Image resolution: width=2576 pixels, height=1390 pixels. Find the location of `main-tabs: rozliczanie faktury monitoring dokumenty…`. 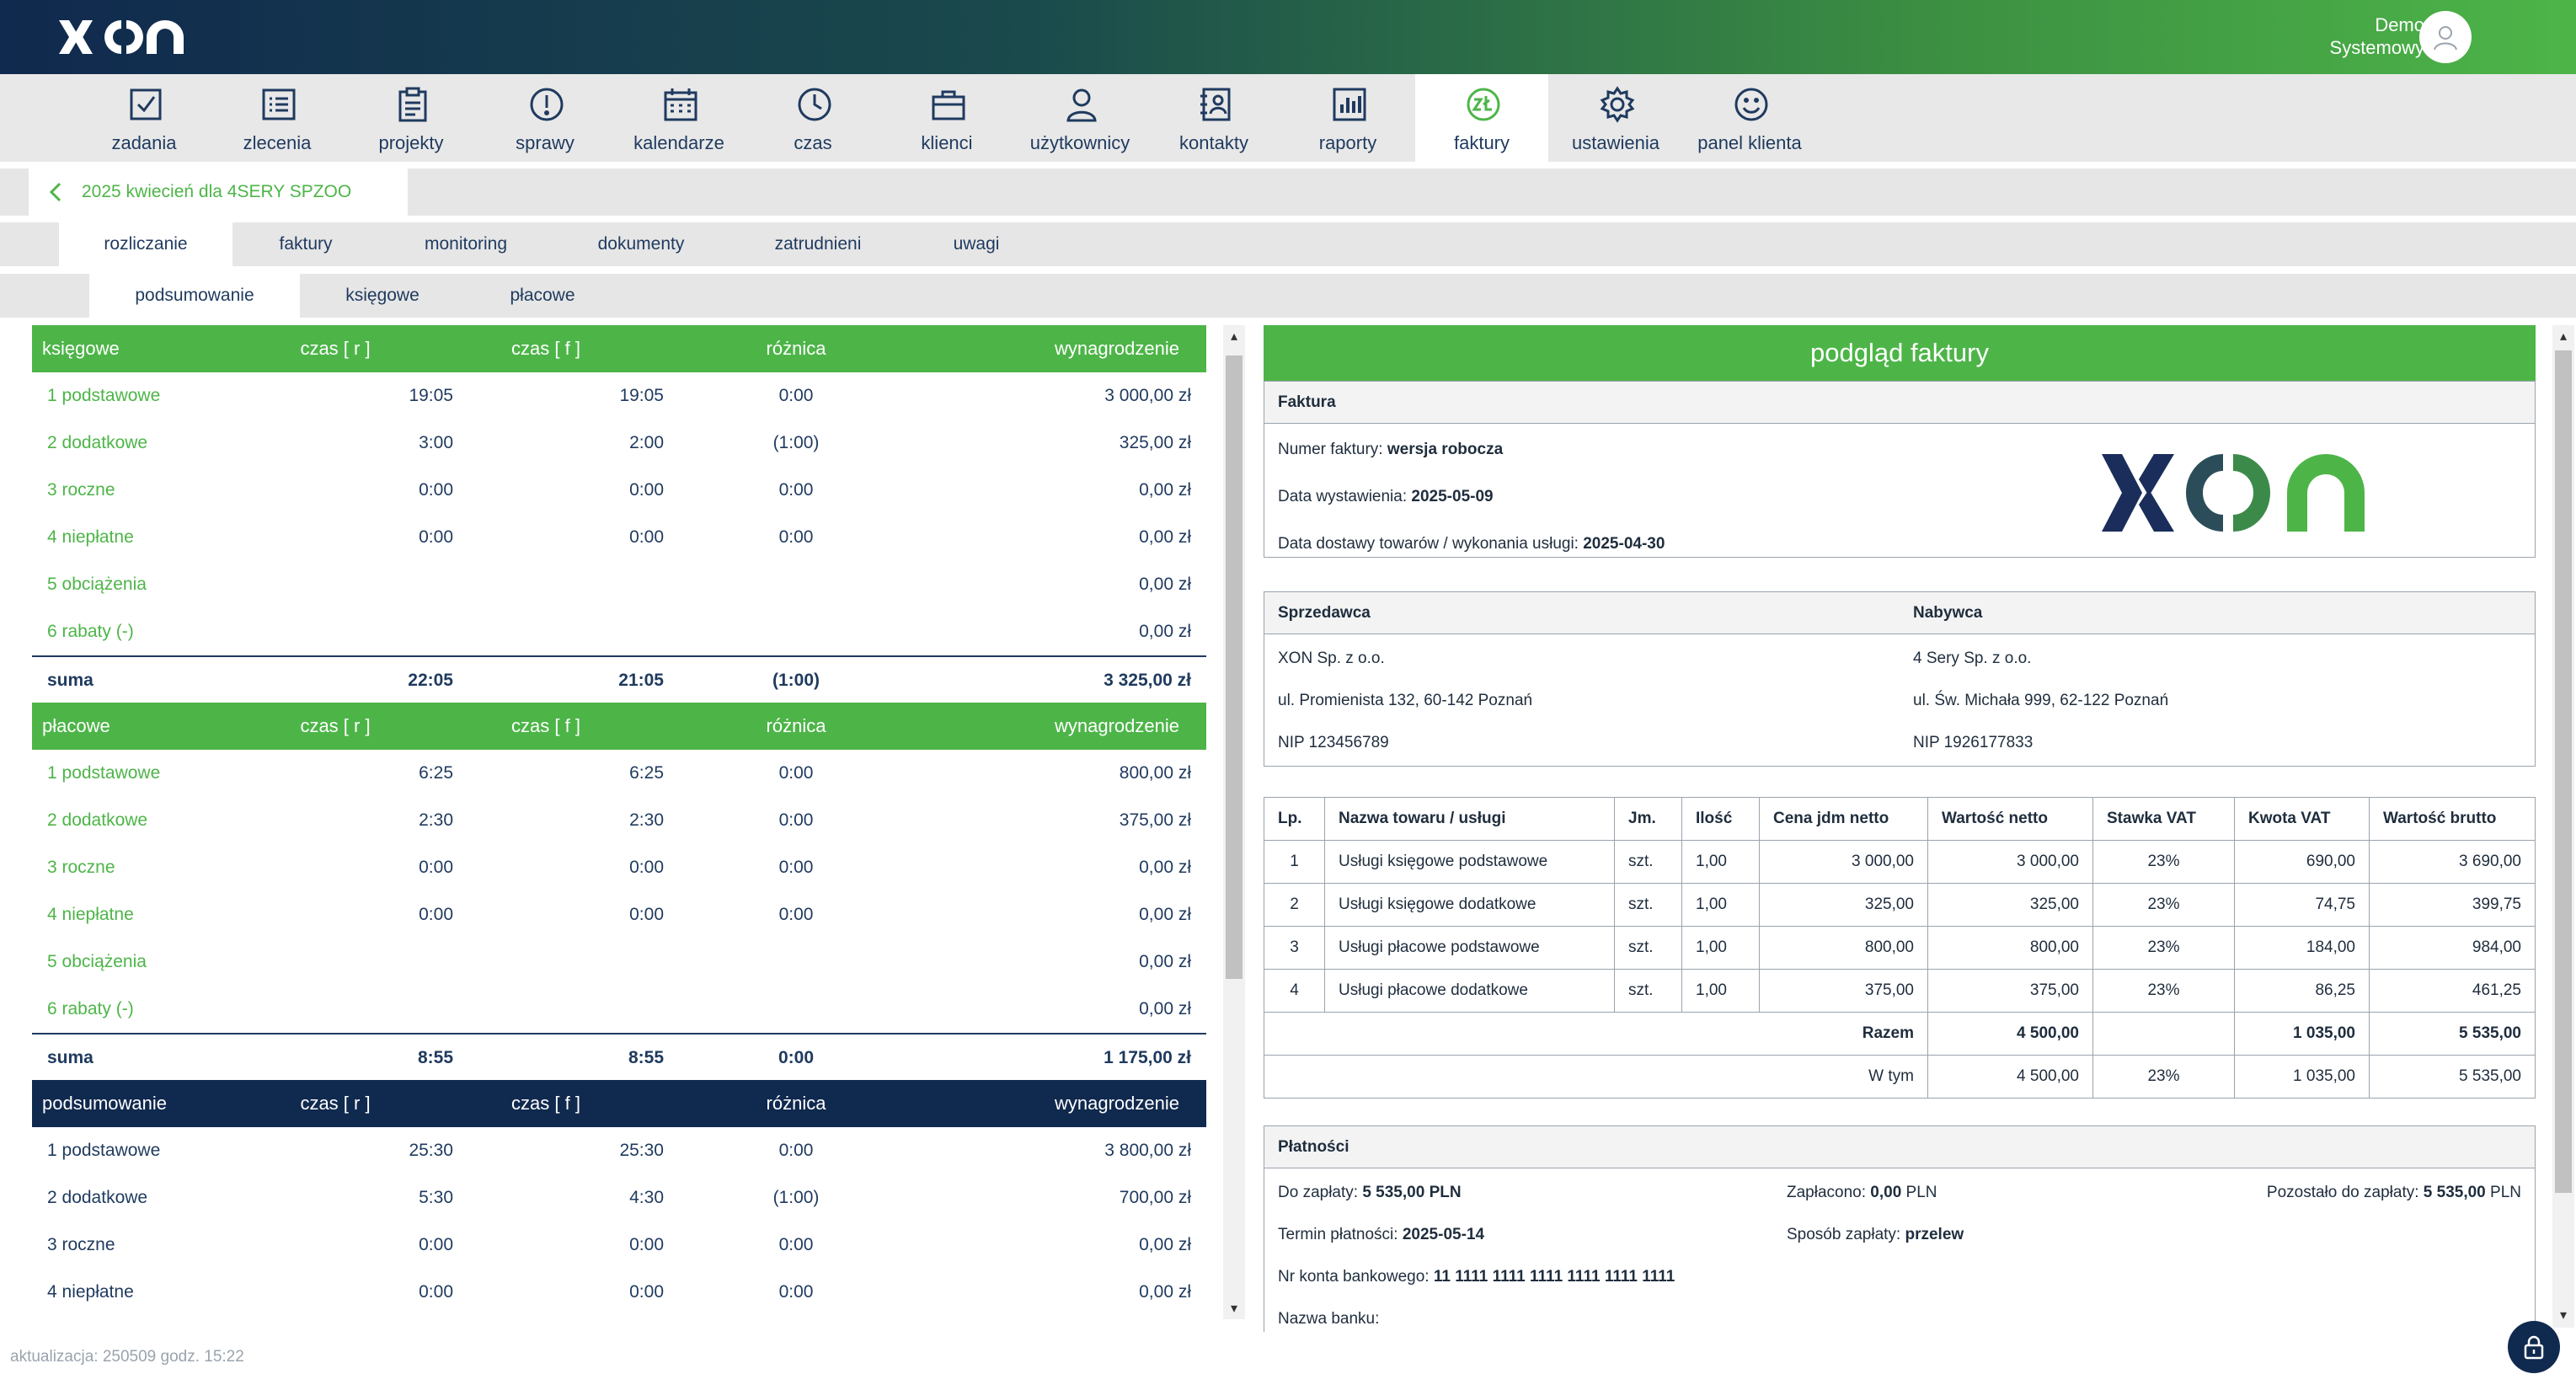

main-tabs: rozliczanie faktury monitoring dokumenty… is located at coordinates (1288, 244).